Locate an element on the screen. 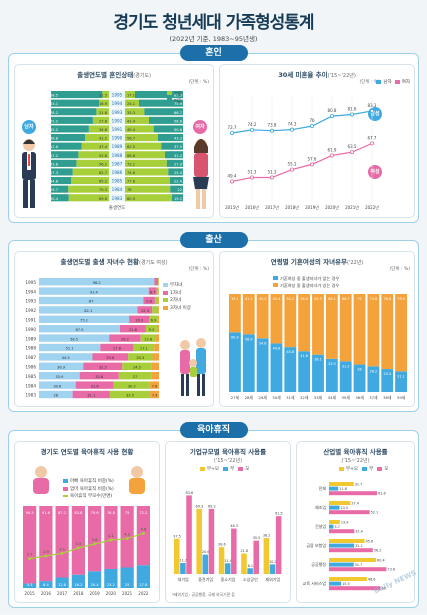 This screenshot has height=615, width=427. unit-label: (단위 : %) is located at coordinates (199, 269).